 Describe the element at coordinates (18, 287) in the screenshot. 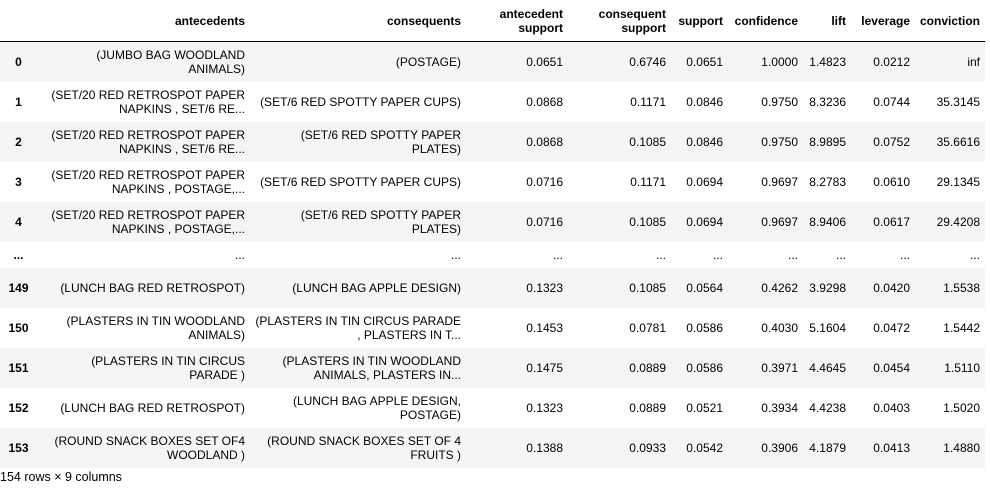

I see `row-index: 149` at that location.